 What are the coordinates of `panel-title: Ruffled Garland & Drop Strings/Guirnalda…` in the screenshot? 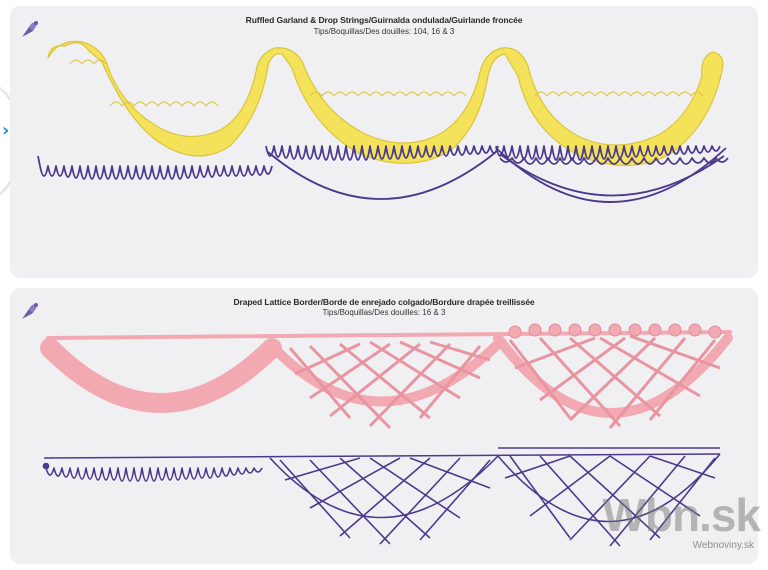 It's located at (384, 20).